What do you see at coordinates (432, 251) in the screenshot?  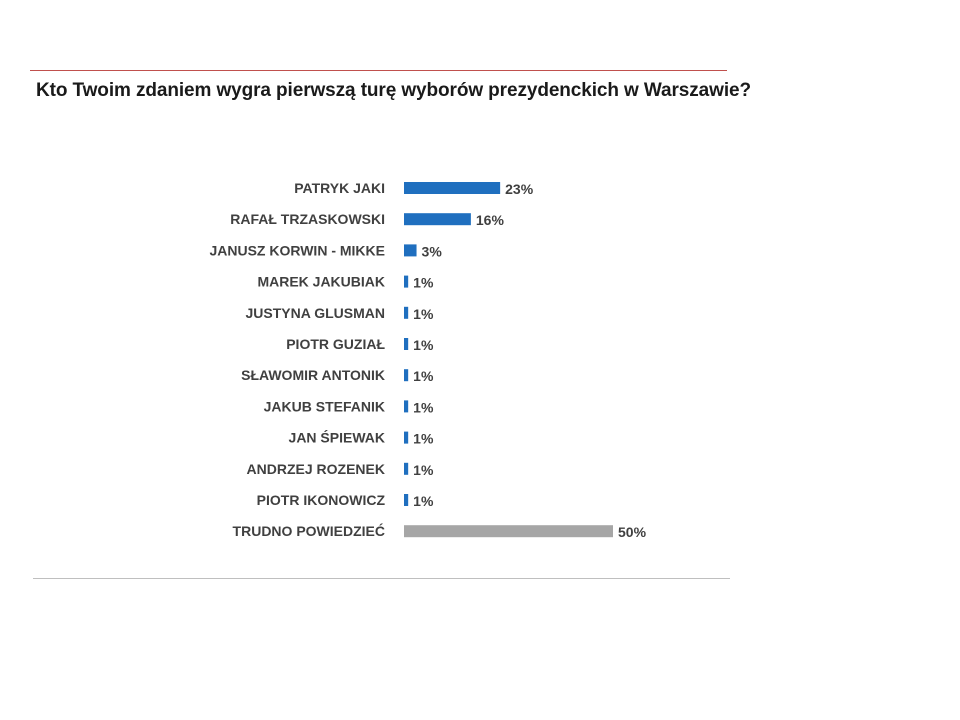 I see `value-label: 3%` at bounding box center [432, 251].